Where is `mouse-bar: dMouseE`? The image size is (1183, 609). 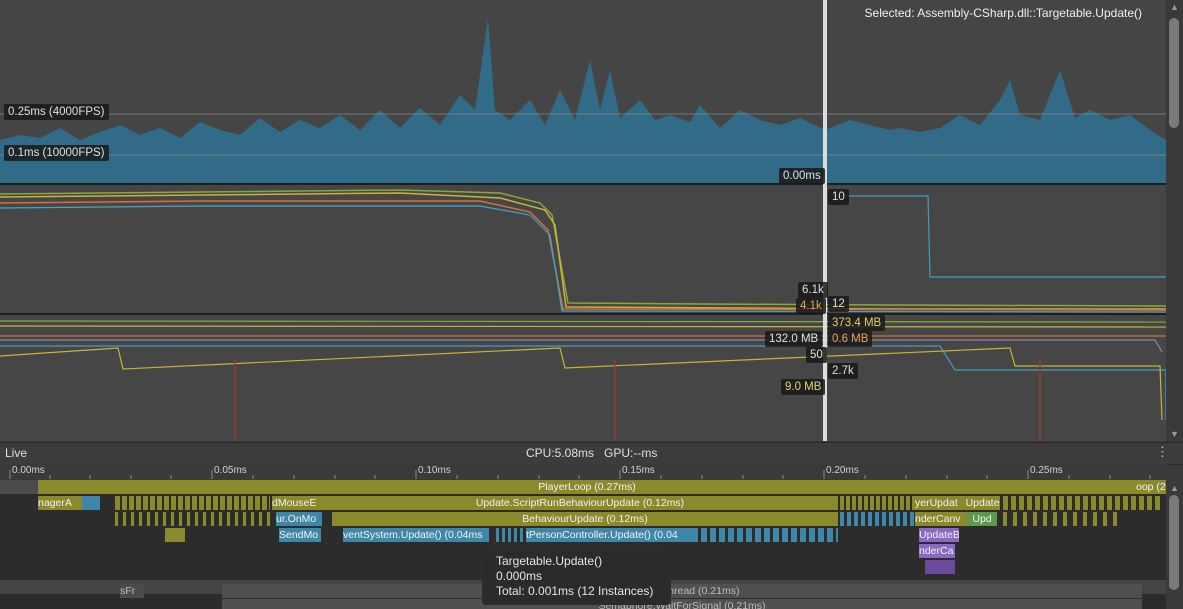
mouse-bar: dMouseE is located at coordinates (297, 503).